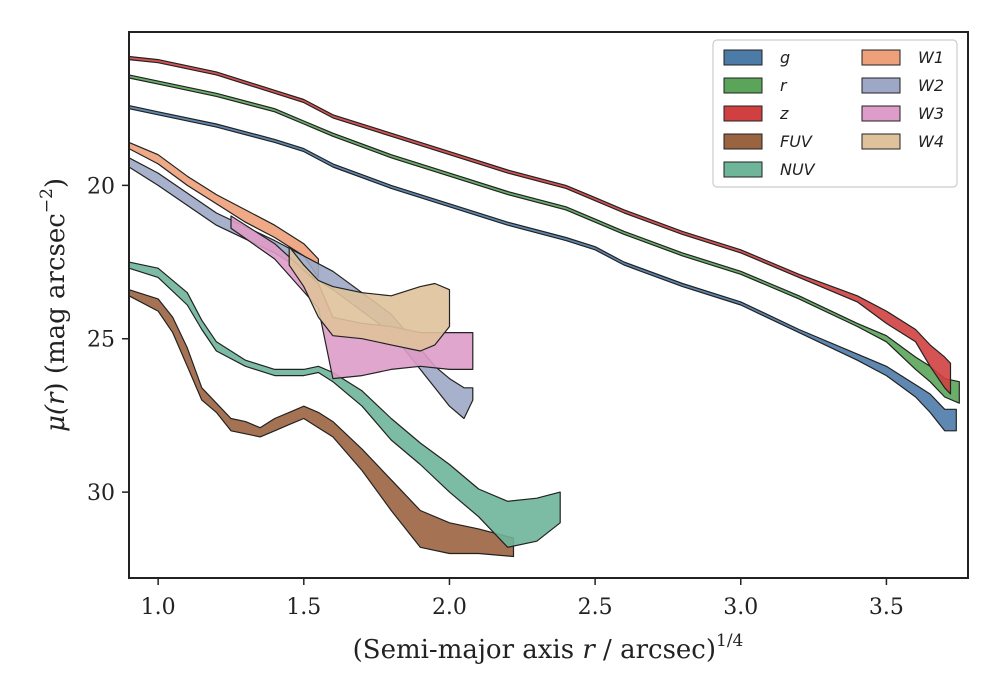  Describe the element at coordinates (784, 113) in the screenshot. I see `legend-label-z: z` at that location.